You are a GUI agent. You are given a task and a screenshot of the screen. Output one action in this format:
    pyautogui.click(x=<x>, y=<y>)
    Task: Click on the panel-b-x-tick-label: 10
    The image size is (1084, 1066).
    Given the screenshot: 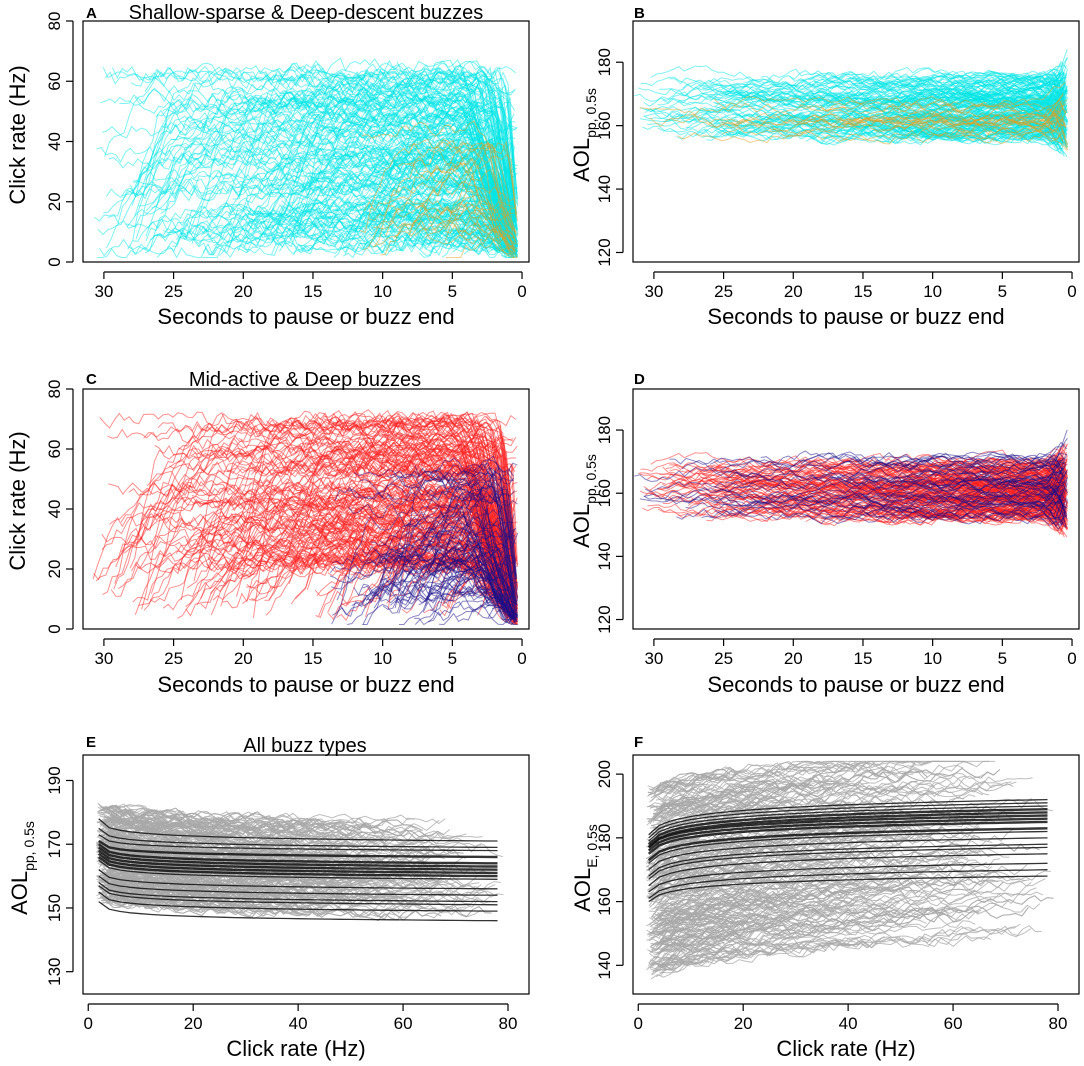 What is the action you would take?
    pyautogui.click(x=932, y=291)
    